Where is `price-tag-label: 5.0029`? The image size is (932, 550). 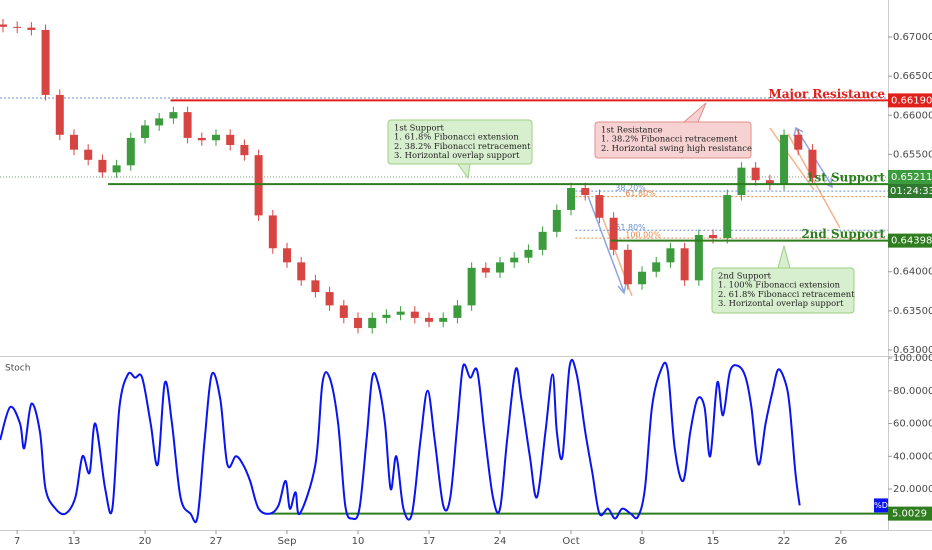 price-tag-label: 5.0029 is located at coordinates (909, 514).